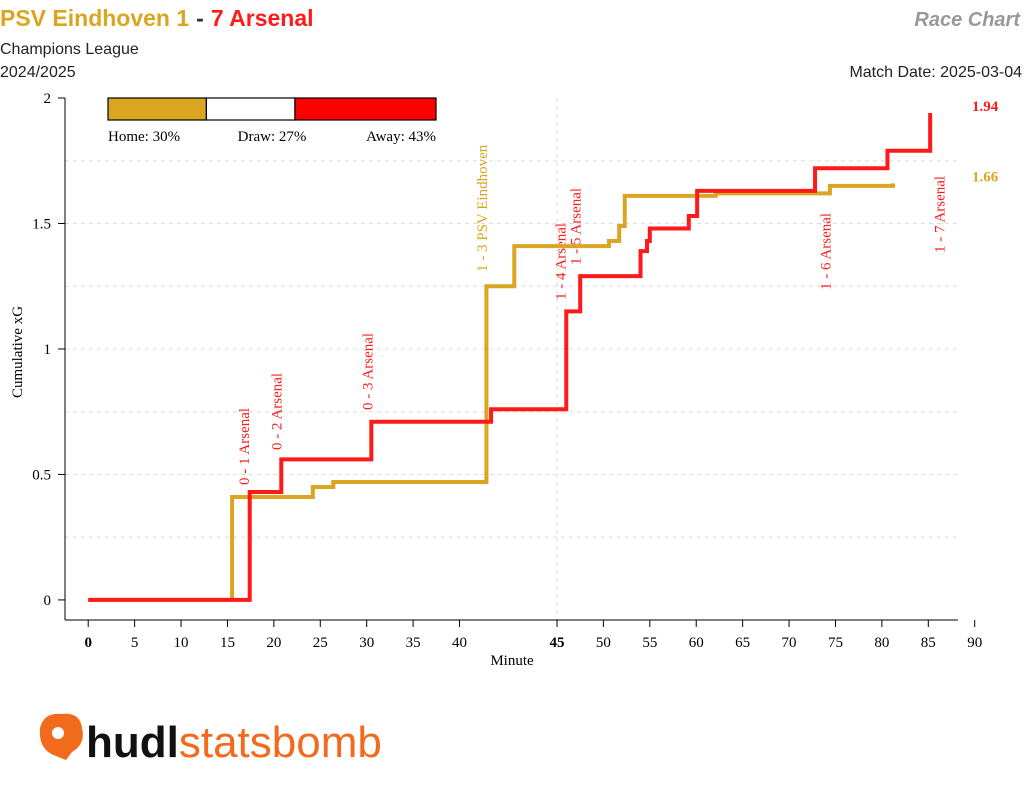 The image size is (1024, 785). I want to click on goal-annotation: 1 - 6 Arsenal, so click(826, 251).